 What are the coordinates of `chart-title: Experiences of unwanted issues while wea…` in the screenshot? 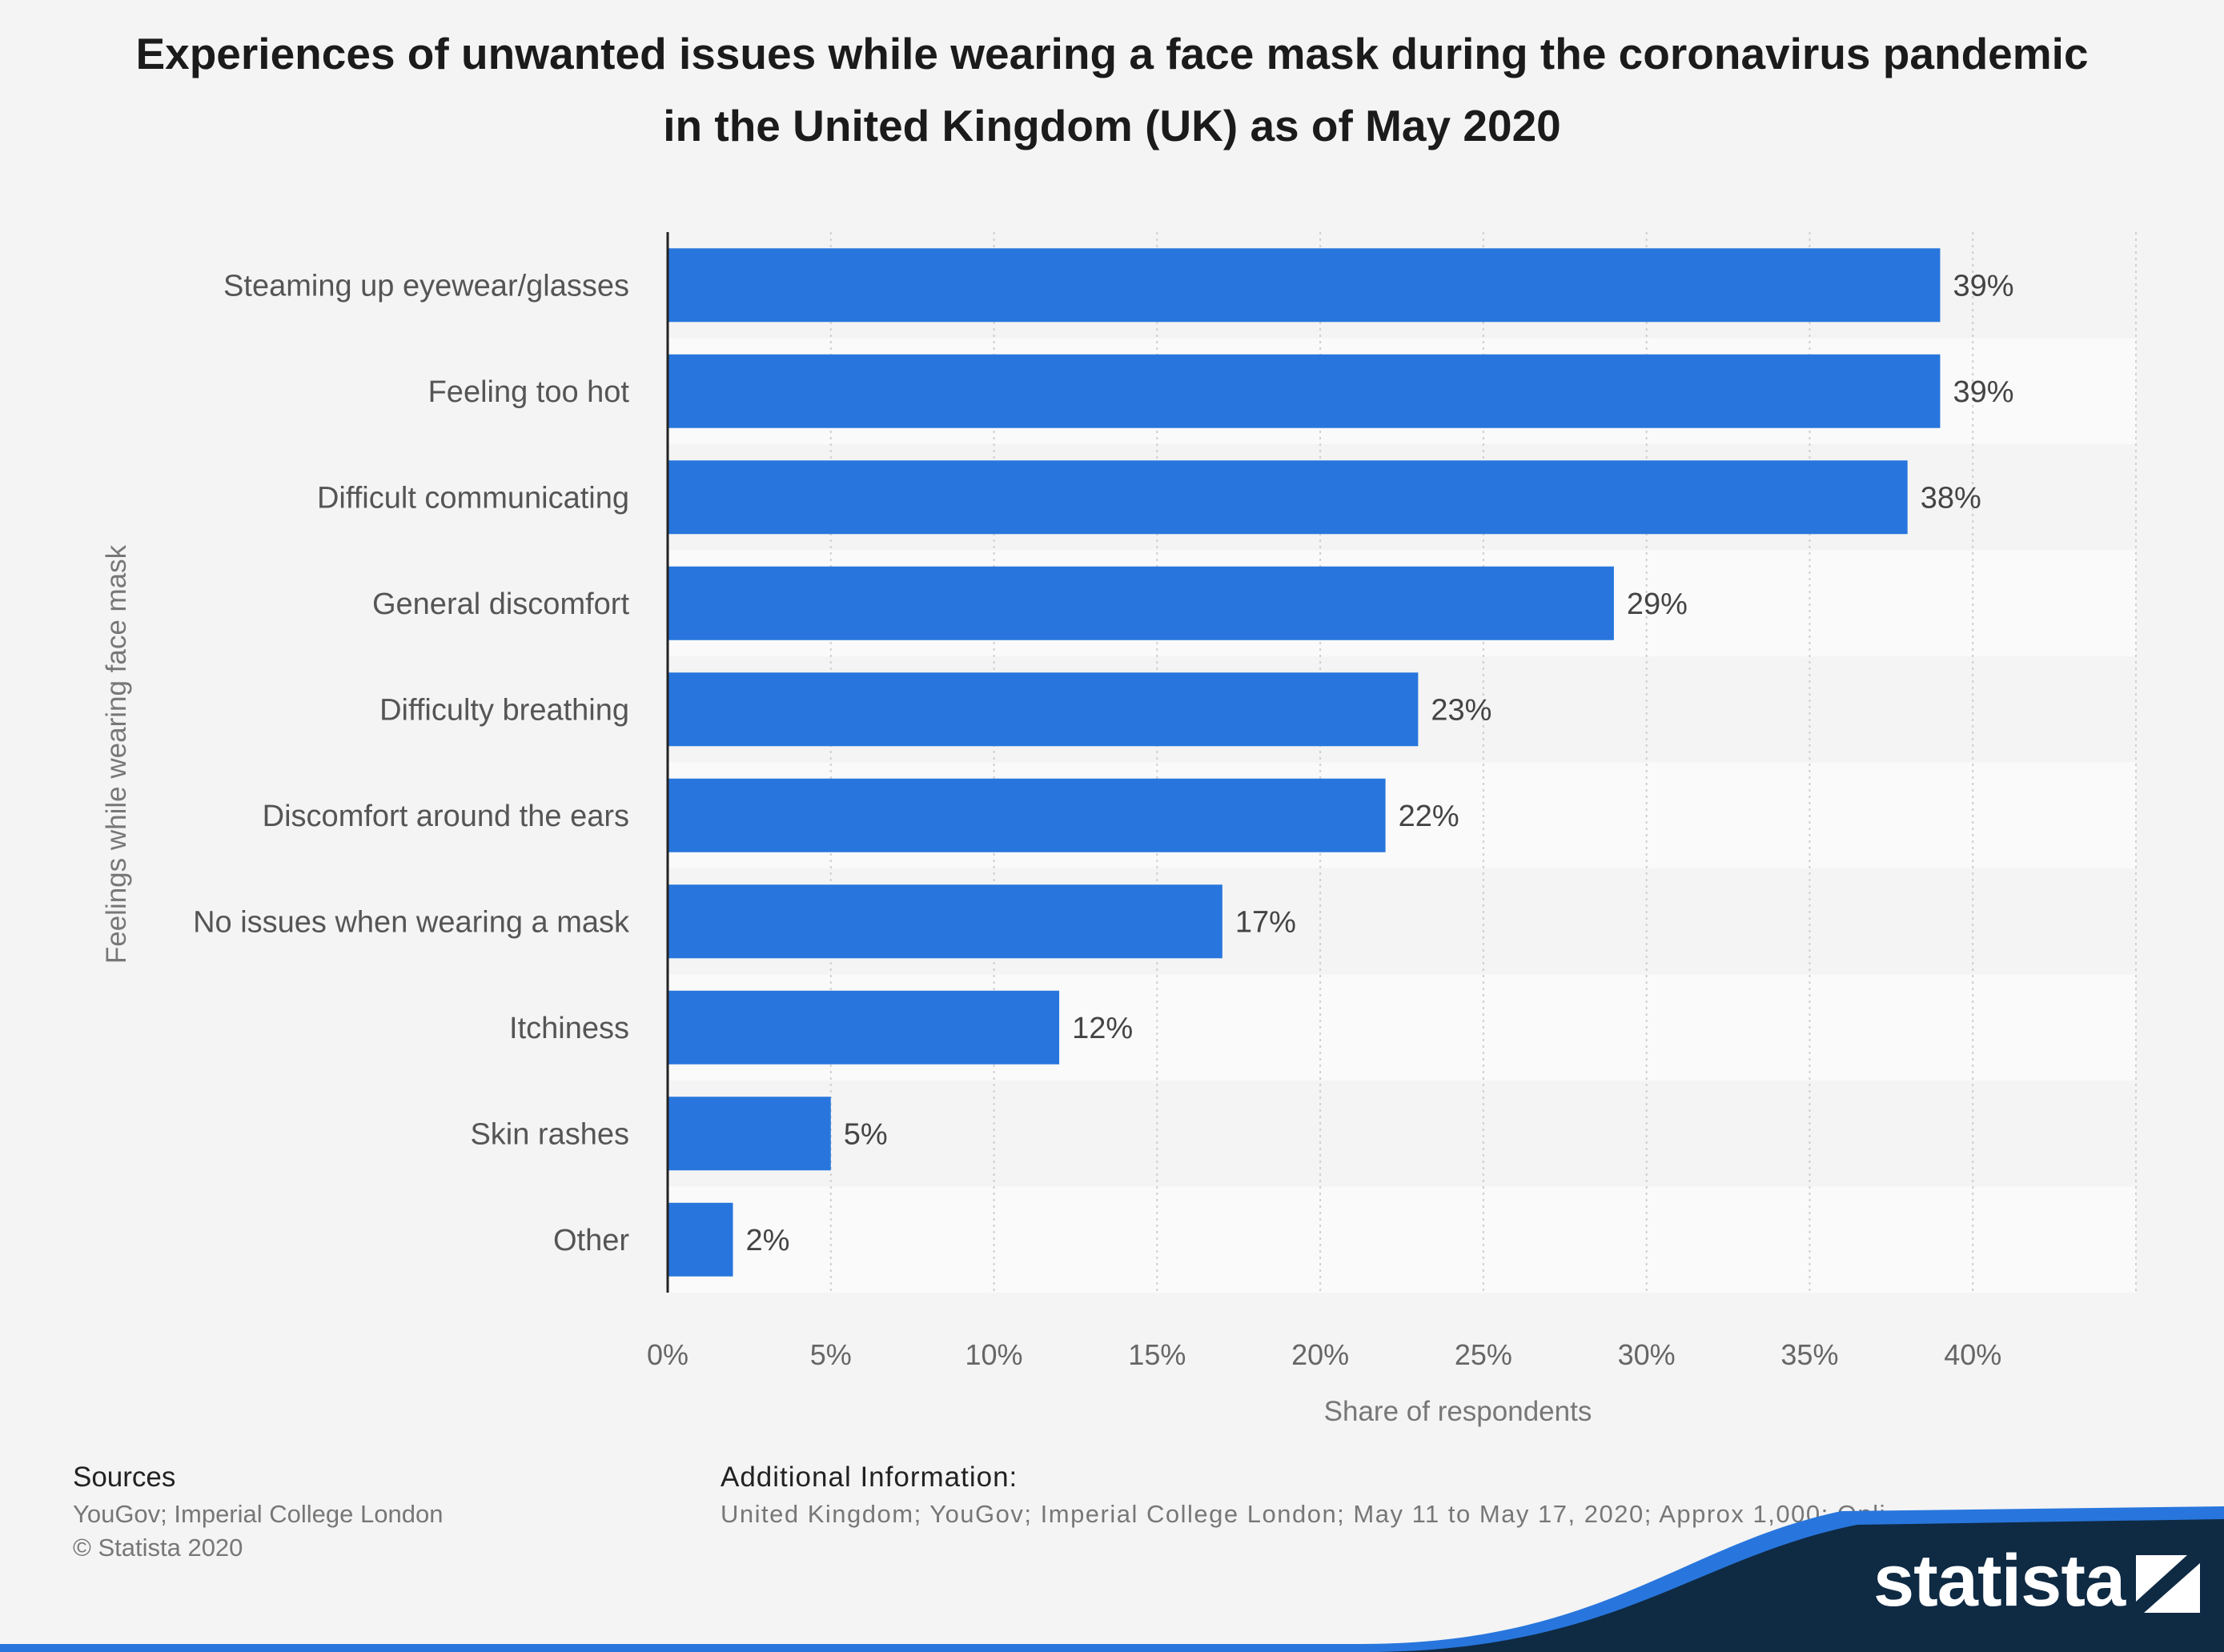 It's located at (1112, 89).